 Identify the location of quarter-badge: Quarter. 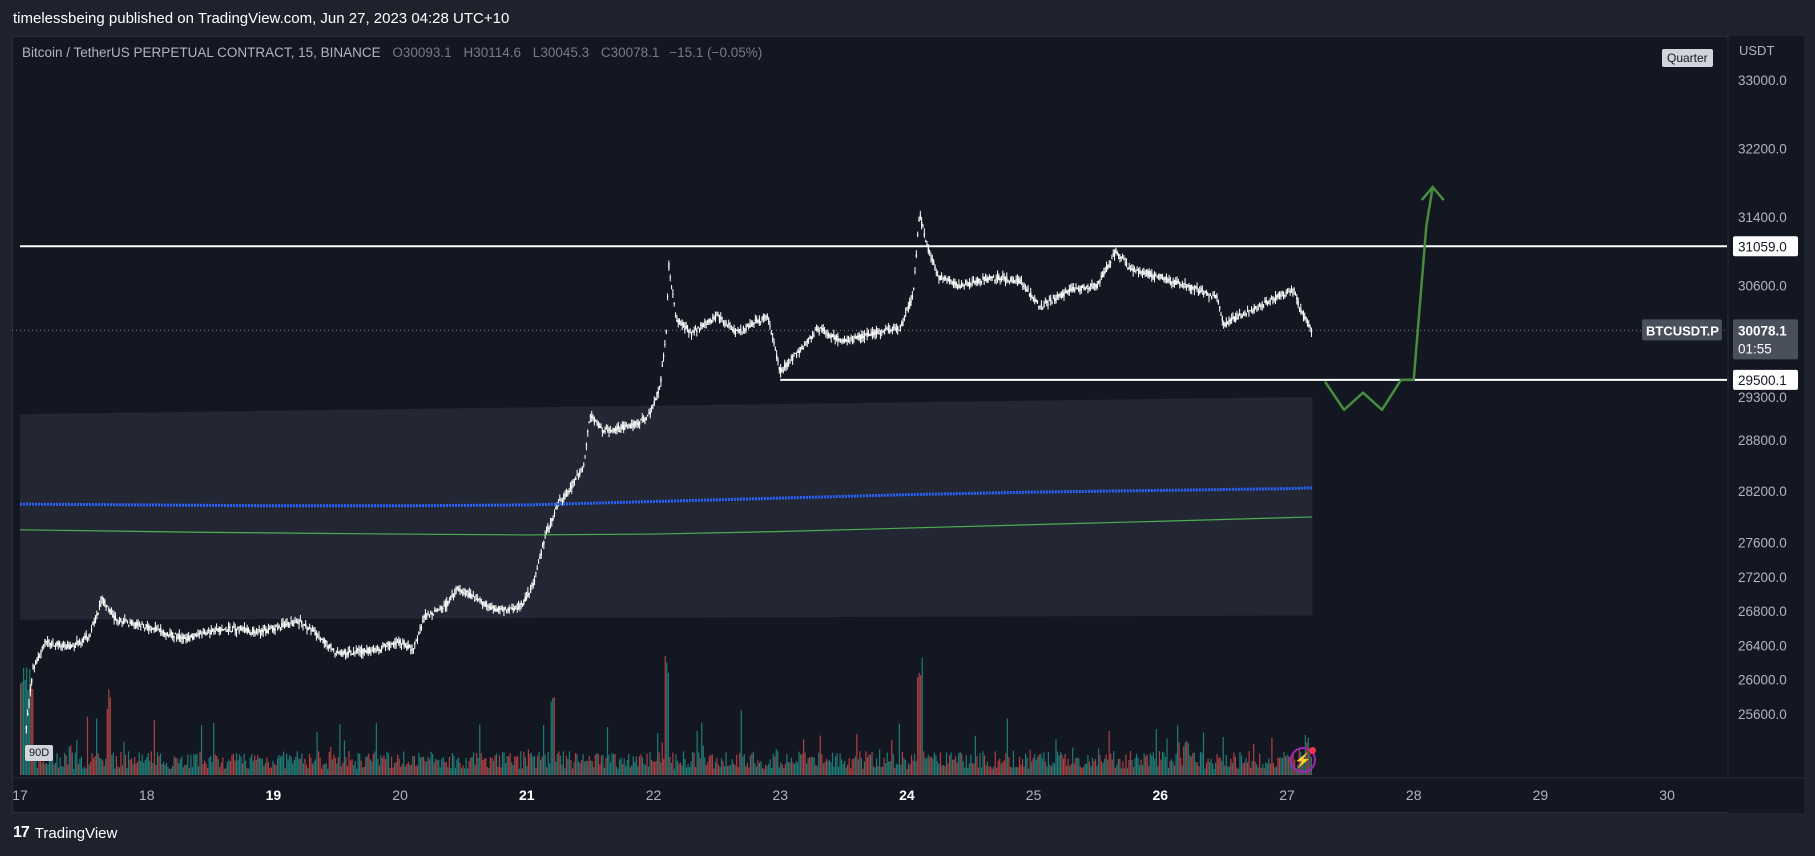
(1687, 58).